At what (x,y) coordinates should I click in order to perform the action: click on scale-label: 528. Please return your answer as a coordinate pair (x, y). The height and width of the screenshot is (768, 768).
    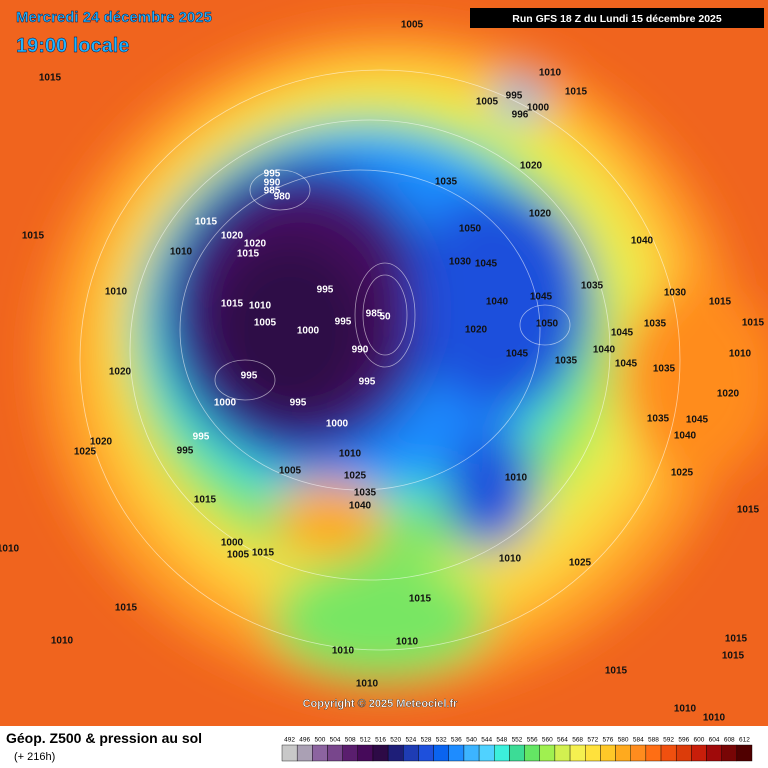
    Looking at the image, I should click on (426, 740).